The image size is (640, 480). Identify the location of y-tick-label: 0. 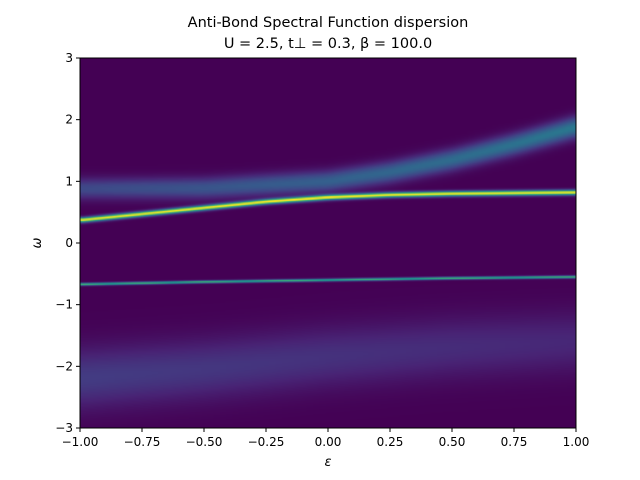
(69, 243).